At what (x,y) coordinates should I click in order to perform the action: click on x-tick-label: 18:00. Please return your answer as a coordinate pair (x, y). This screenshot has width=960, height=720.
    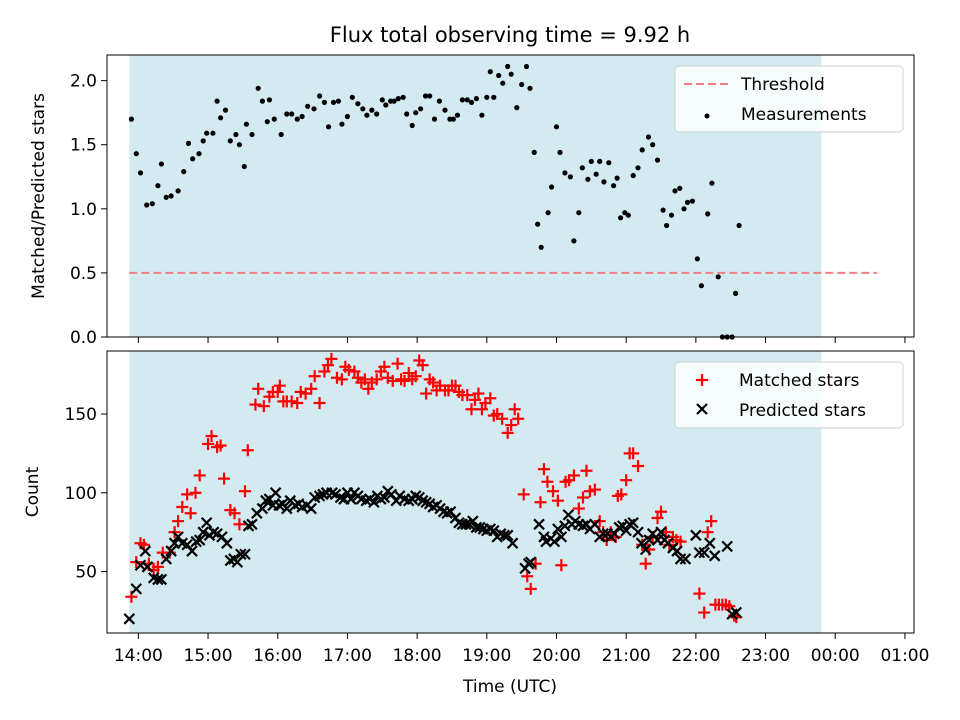
    Looking at the image, I should click on (417, 656).